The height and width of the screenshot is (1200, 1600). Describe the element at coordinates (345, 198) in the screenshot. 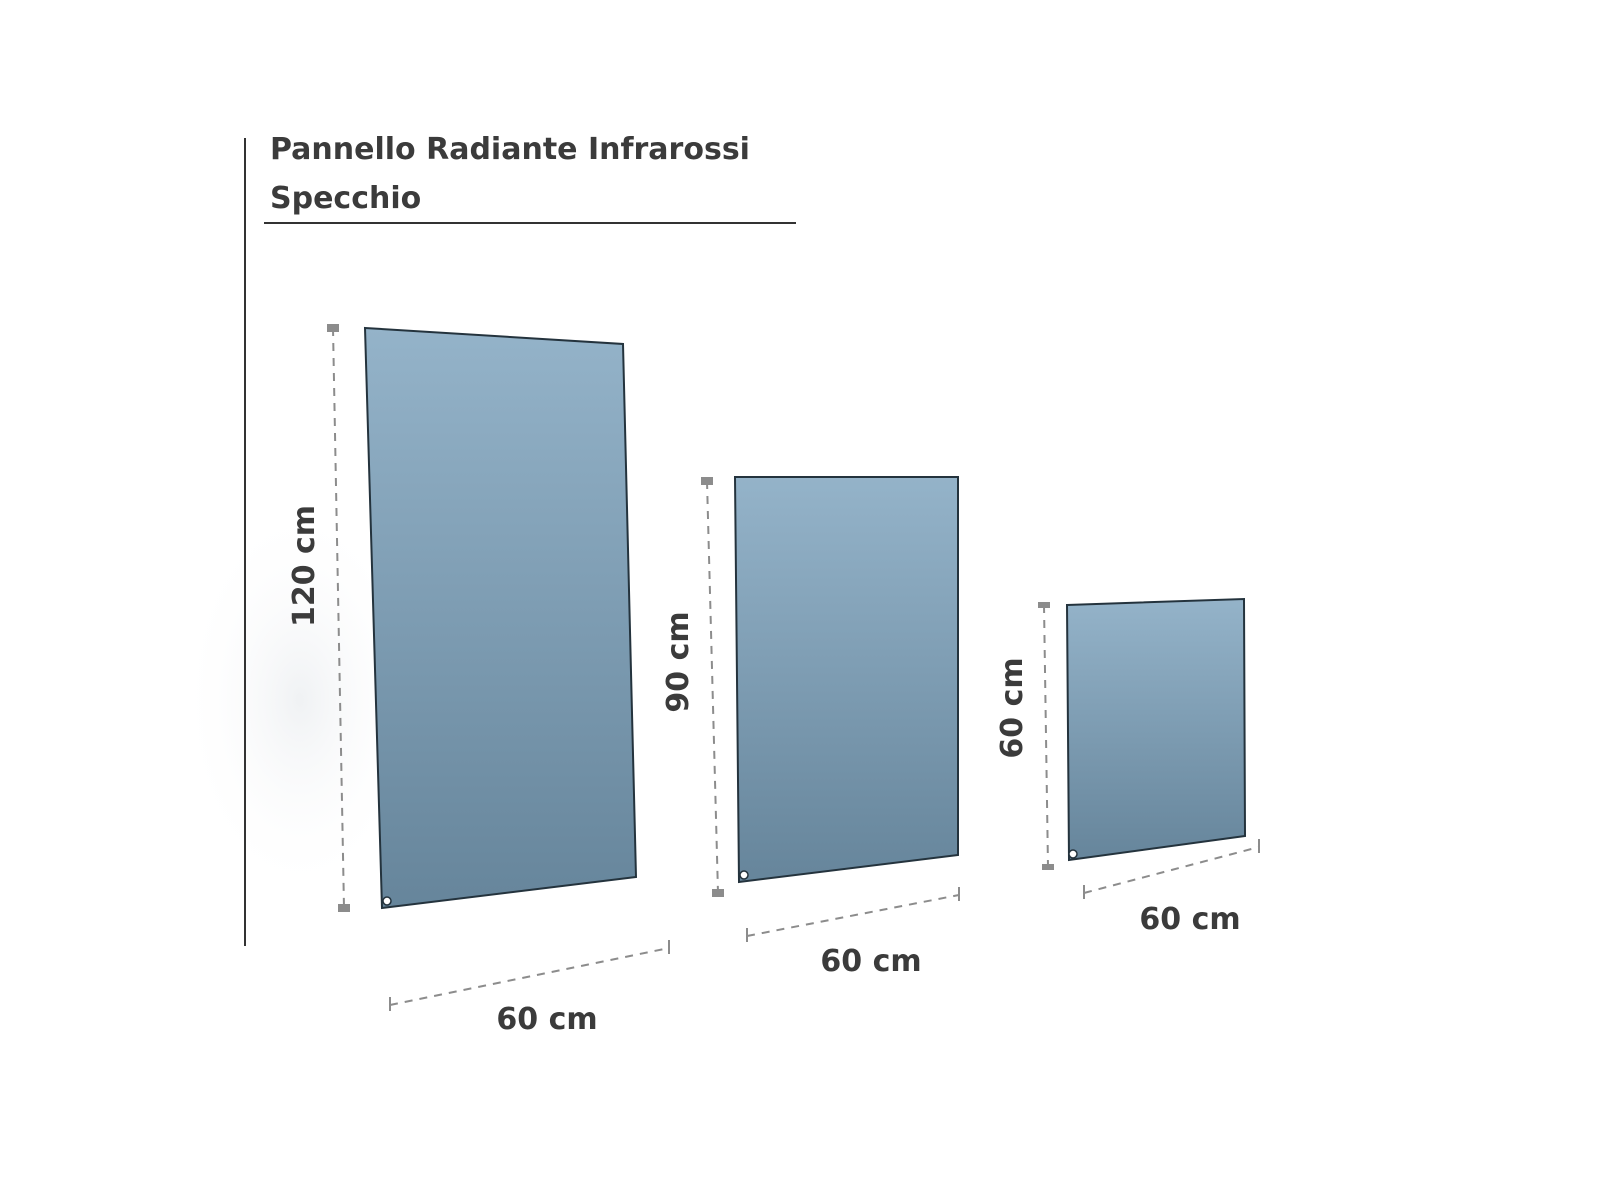

I see `title-line: Specchio` at that location.